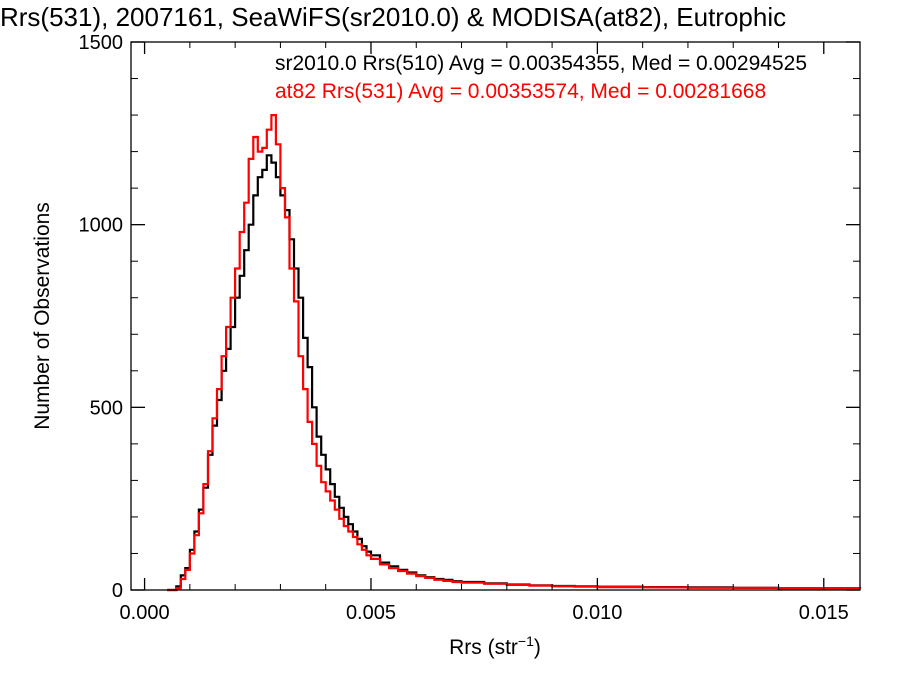 The height and width of the screenshot is (675, 900). I want to click on x-axis-label-text: Rrs (str, so click(483, 647).